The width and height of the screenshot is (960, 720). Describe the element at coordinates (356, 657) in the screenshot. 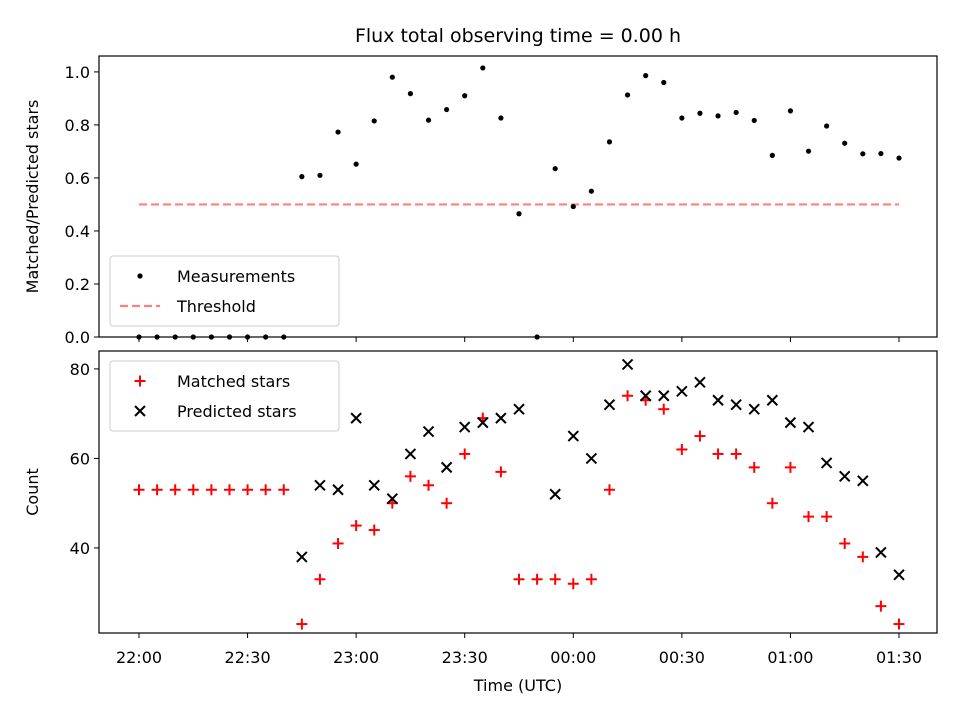

I see `x-tick-label: 23:00` at that location.